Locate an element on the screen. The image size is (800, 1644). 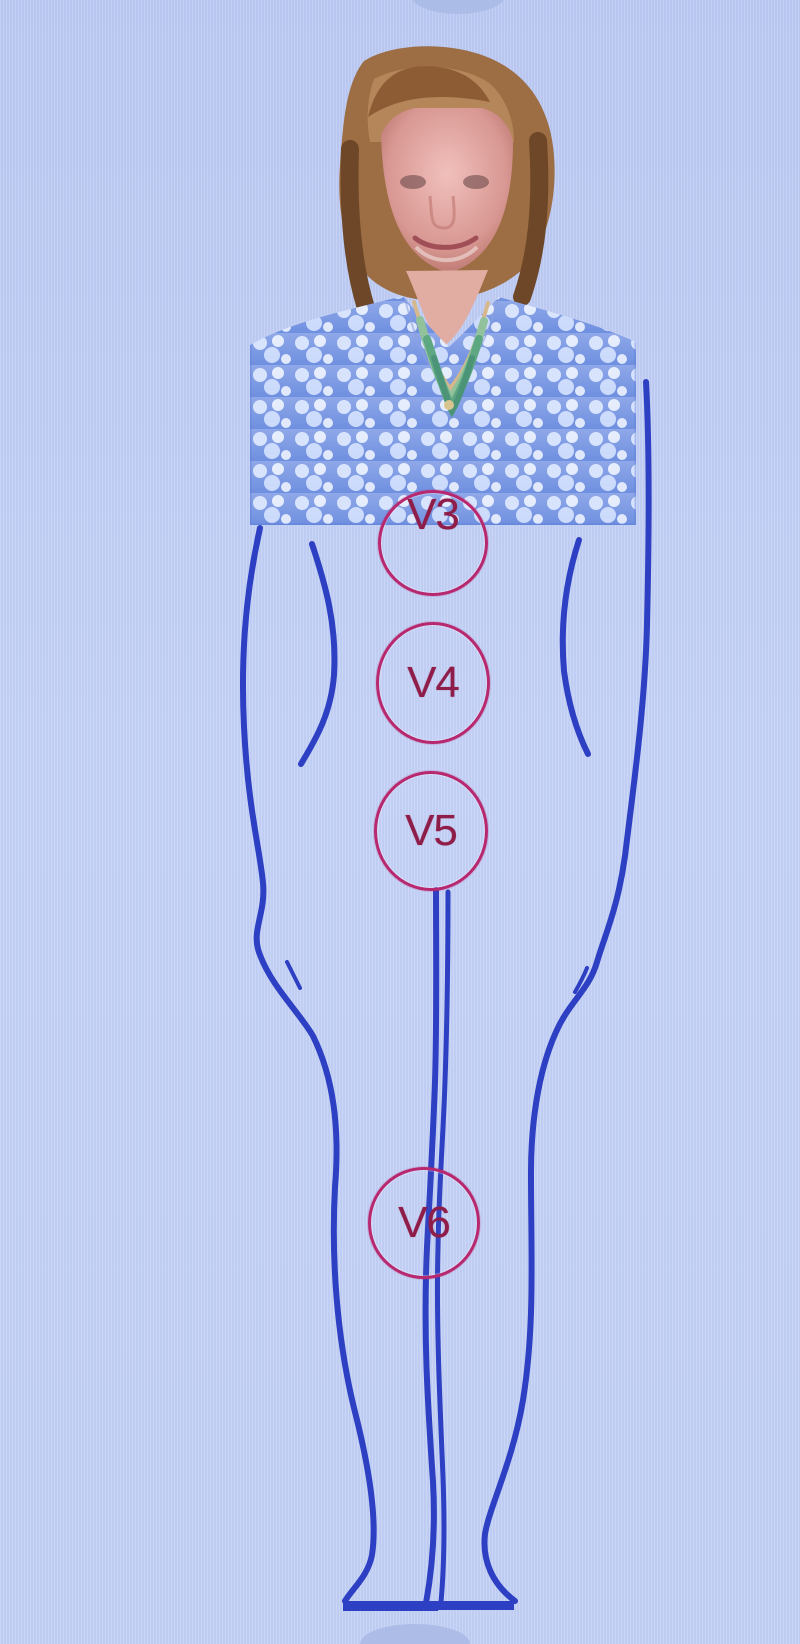
vertebra-marker-v5: V5 is located at coordinates (431, 831).